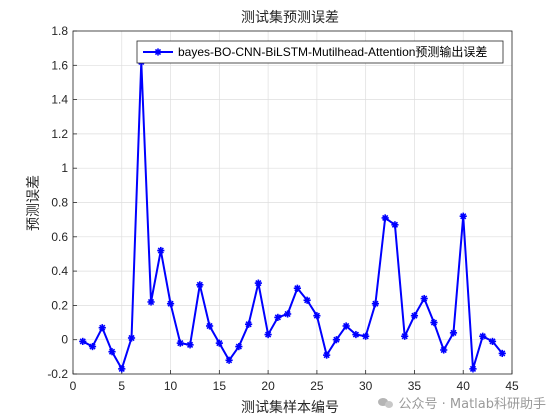  I want to click on x-tick-label: 15, so click(220, 386).